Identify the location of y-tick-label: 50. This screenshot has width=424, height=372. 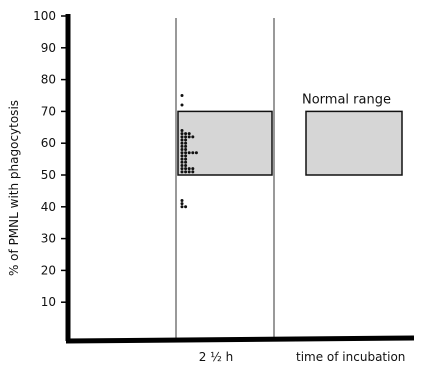
(48, 175).